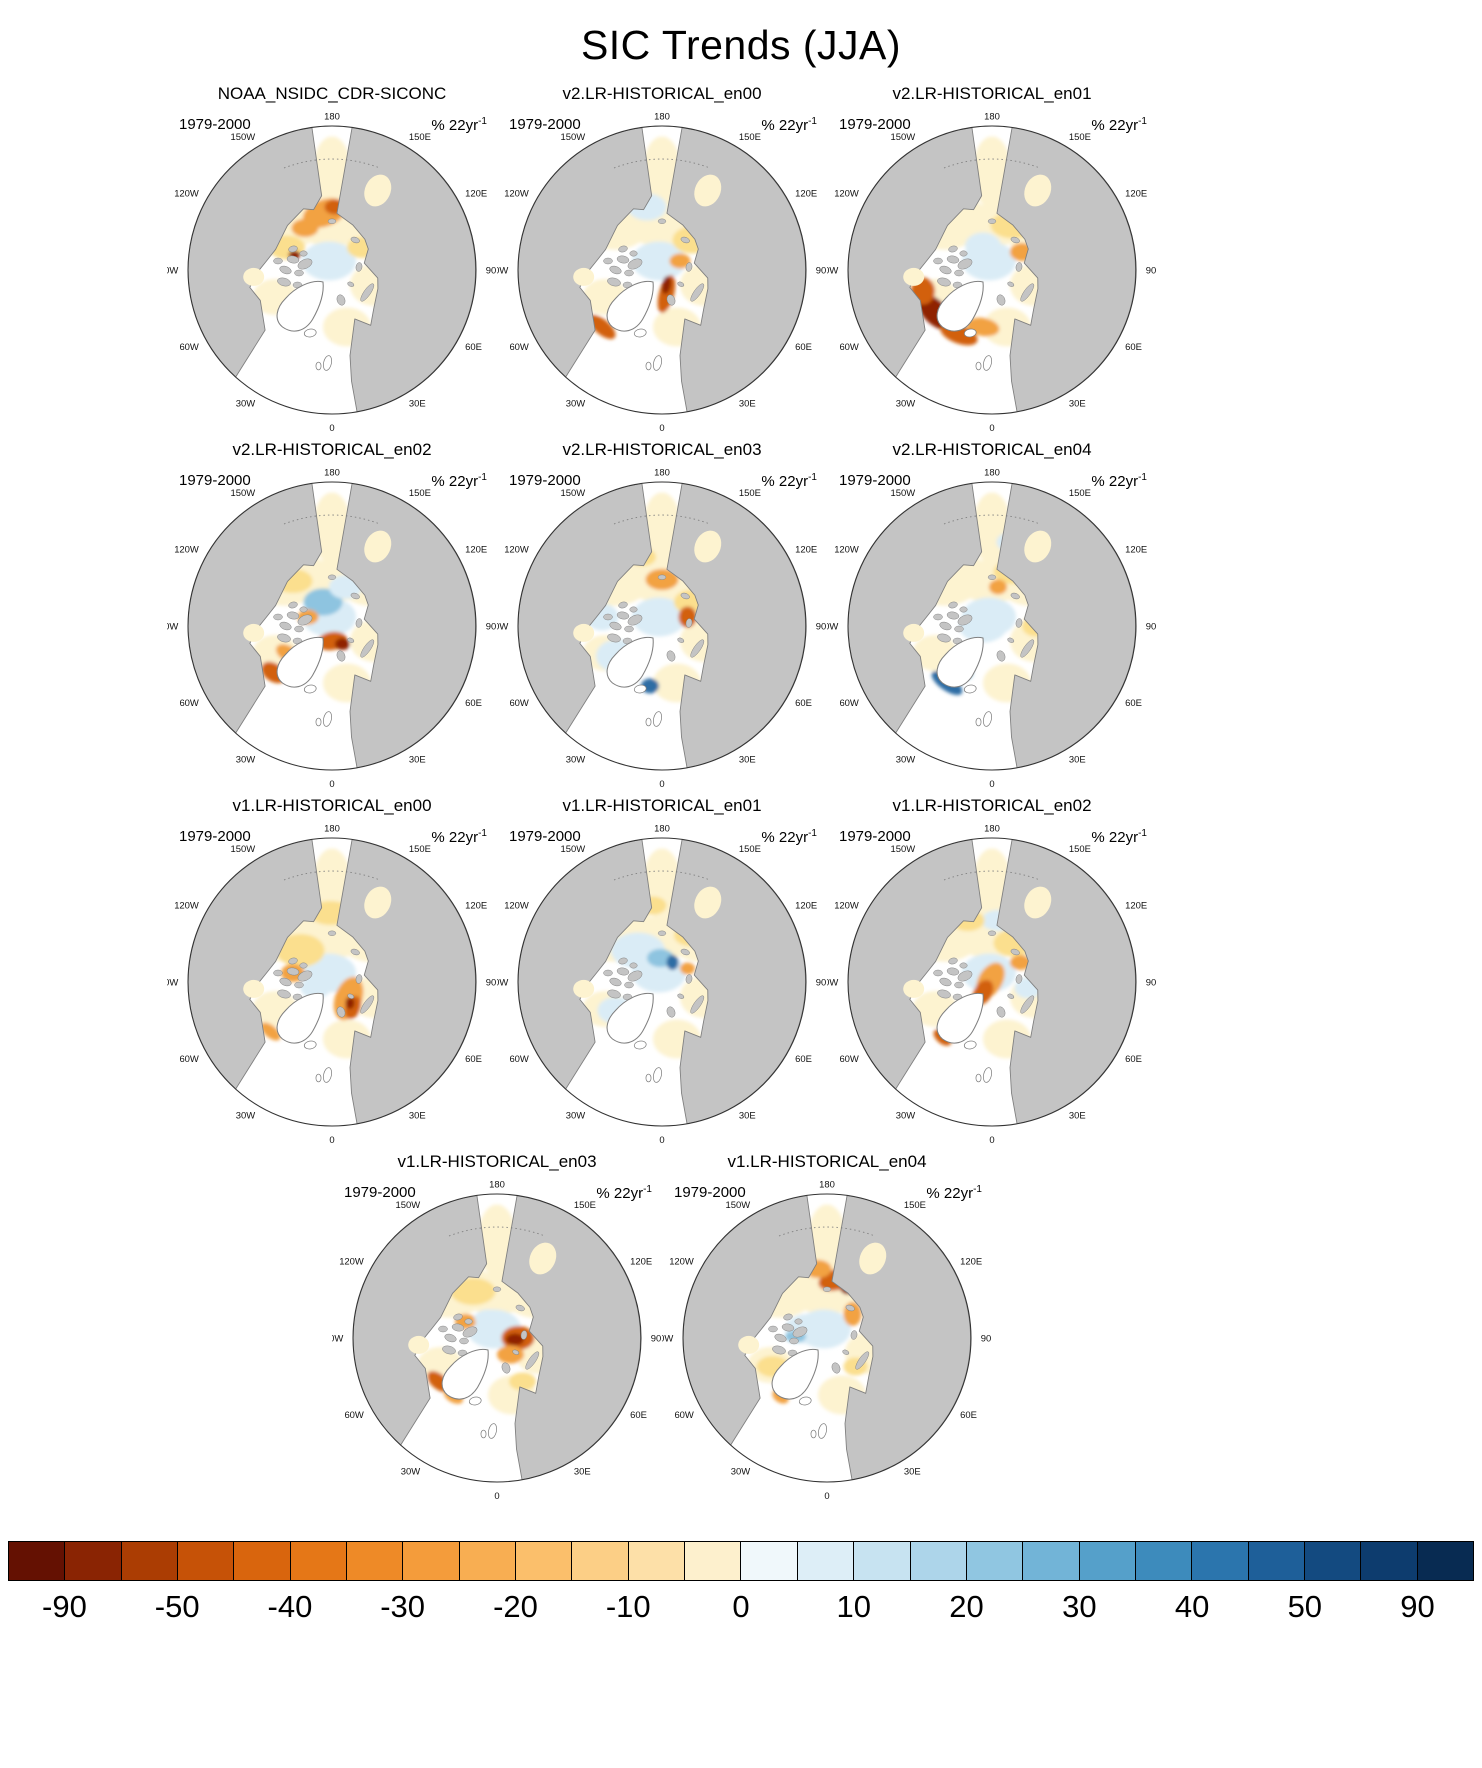 The image size is (1482, 1768). What do you see at coordinates (410, 1471) in the screenshot?
I see `longitude-label: 30W` at bounding box center [410, 1471].